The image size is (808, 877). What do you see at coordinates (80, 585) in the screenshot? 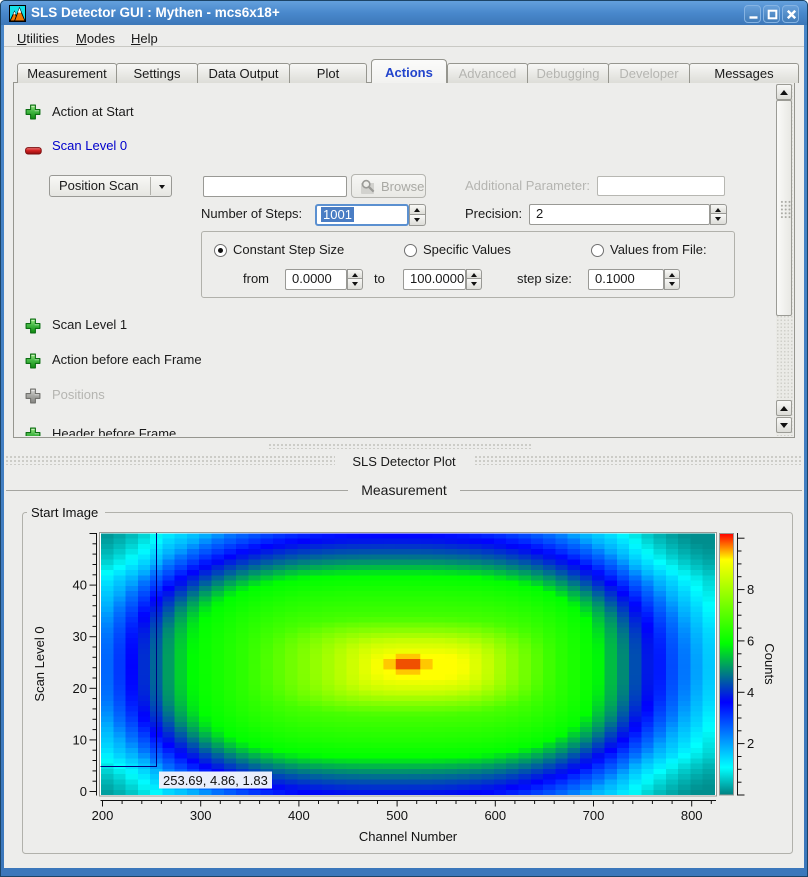
I see `svg-text: 40` at bounding box center [80, 585].